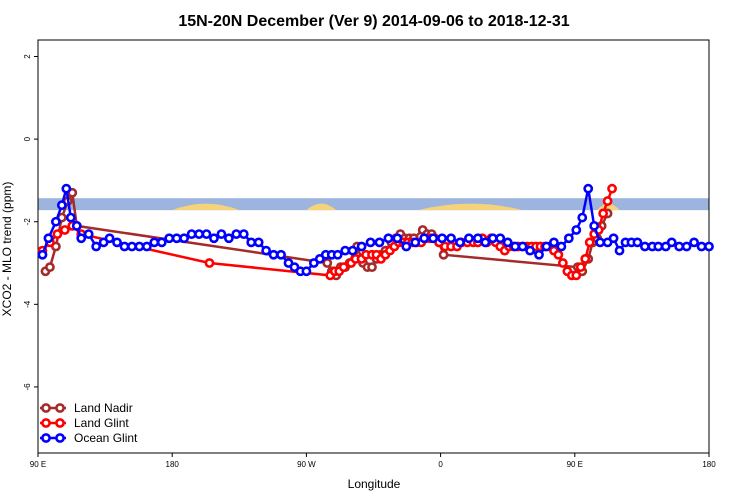  Describe the element at coordinates (27, 387) in the screenshot. I see `y-tick-label: -6` at that location.